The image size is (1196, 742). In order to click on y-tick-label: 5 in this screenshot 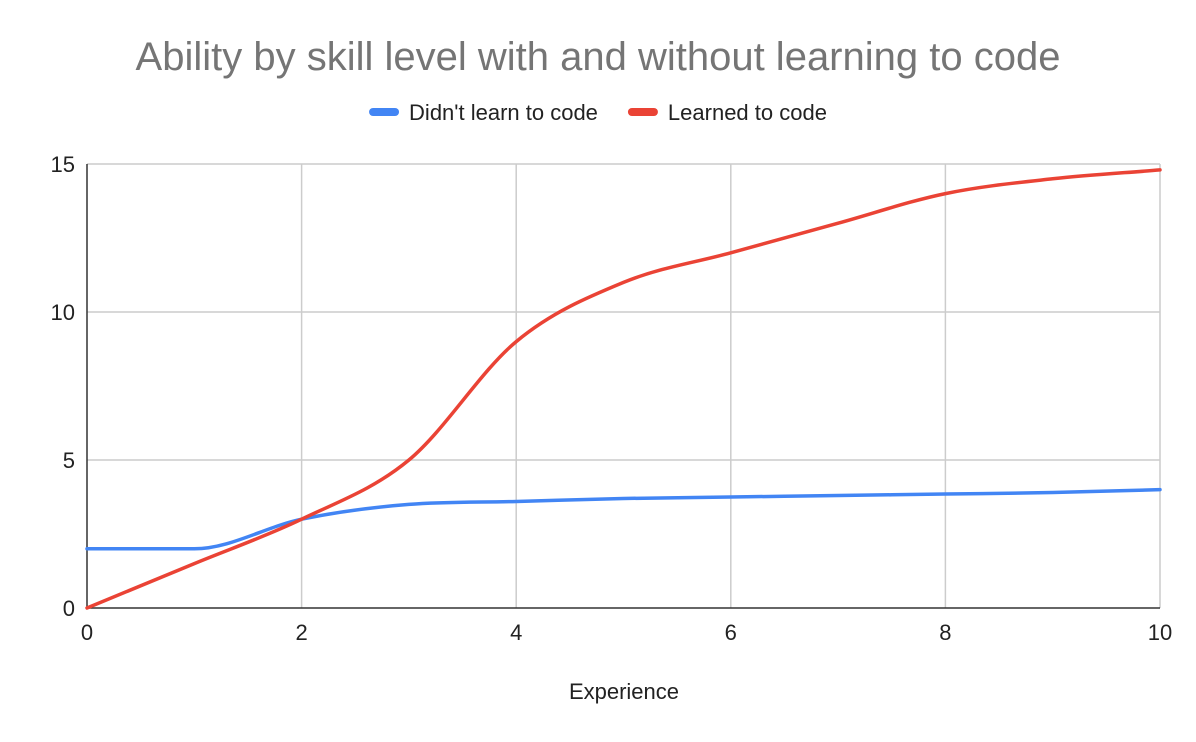, I will do `click(69, 460)`.